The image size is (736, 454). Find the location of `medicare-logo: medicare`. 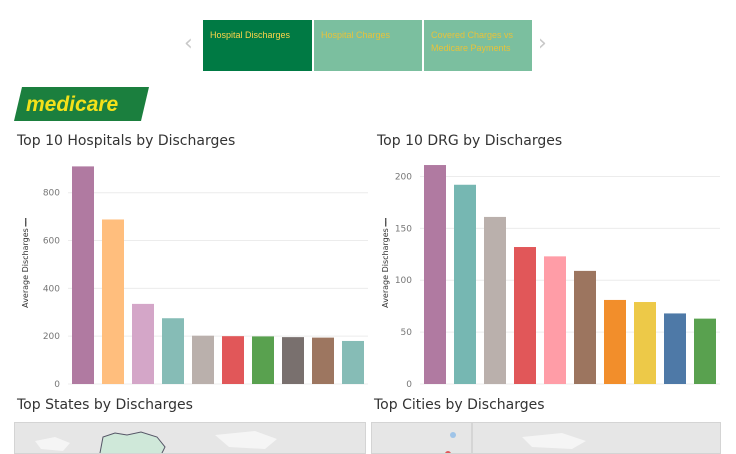

medicare-logo: medicare is located at coordinates (81, 104).